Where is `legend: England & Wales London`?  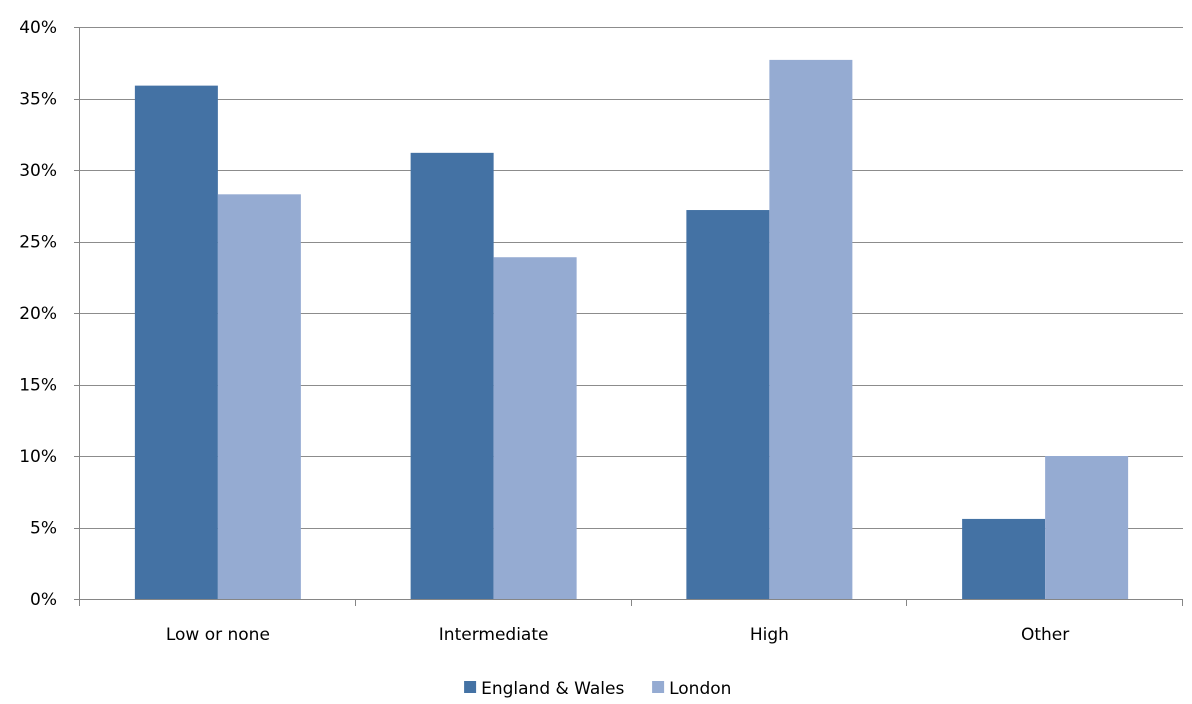
legend: England & Wales London is located at coordinates (597, 689).